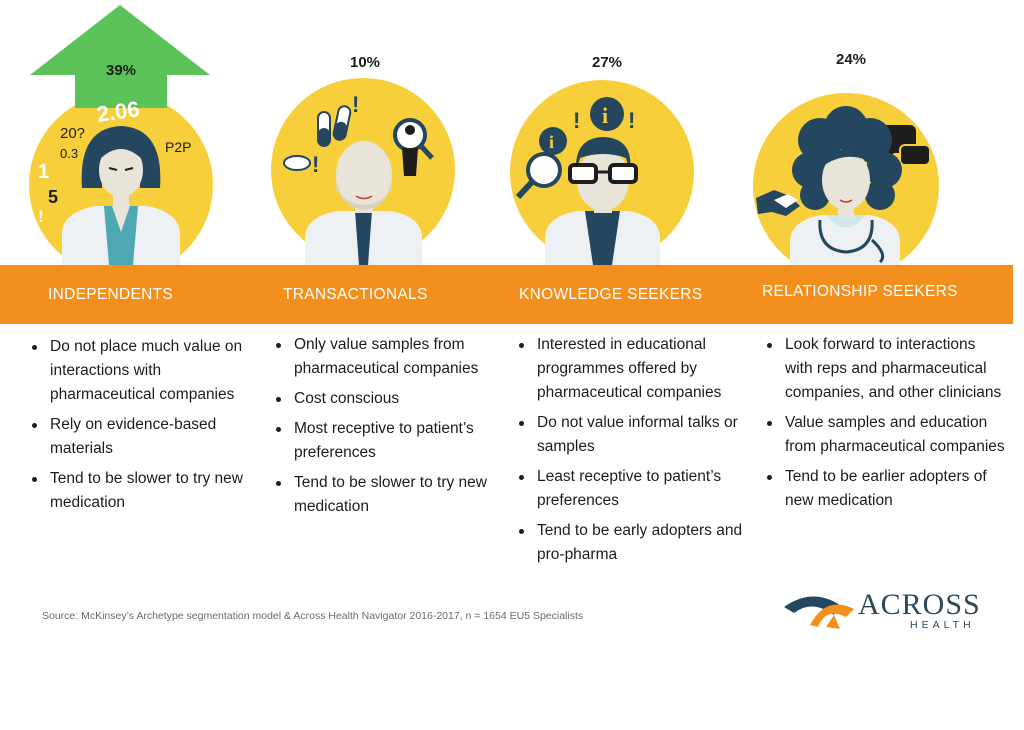 The width and height of the screenshot is (1024, 730). What do you see at coordinates (72, 133) in the screenshot?
I see `doodle-20q: 20?` at bounding box center [72, 133].